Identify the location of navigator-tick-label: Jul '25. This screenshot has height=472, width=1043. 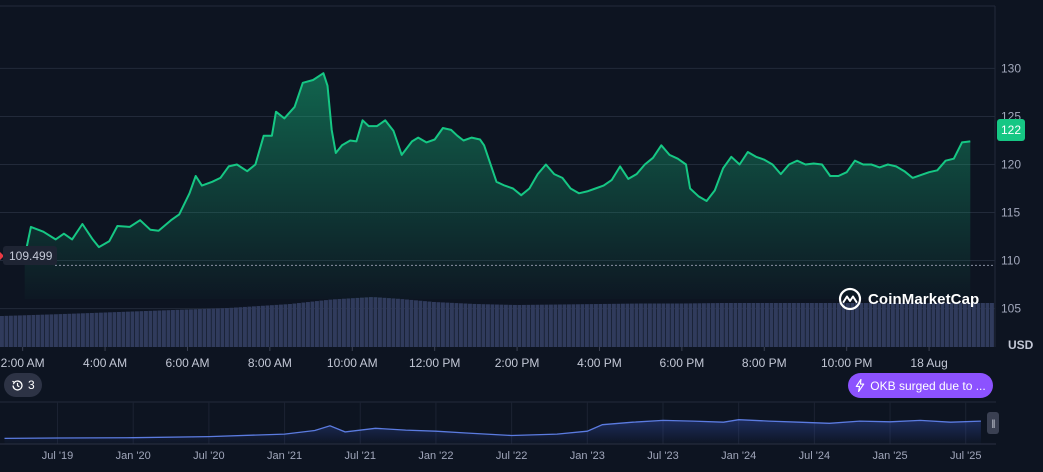
(965, 456).